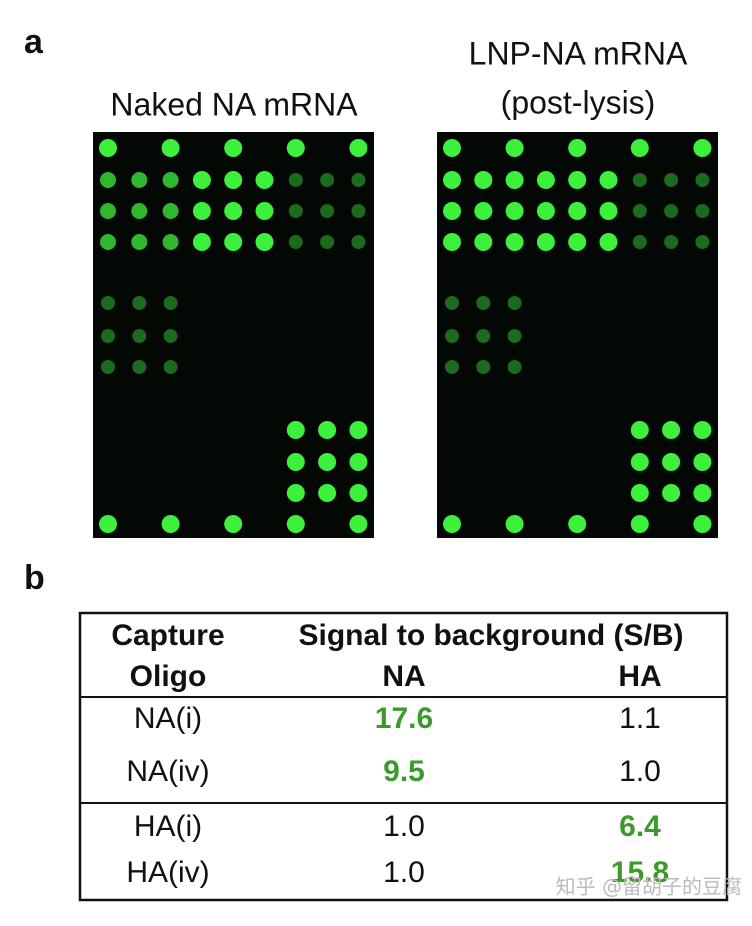 This screenshot has width=752, height=926. Describe the element at coordinates (167, 771) in the screenshot. I see `row-label: NA(iv)` at that location.